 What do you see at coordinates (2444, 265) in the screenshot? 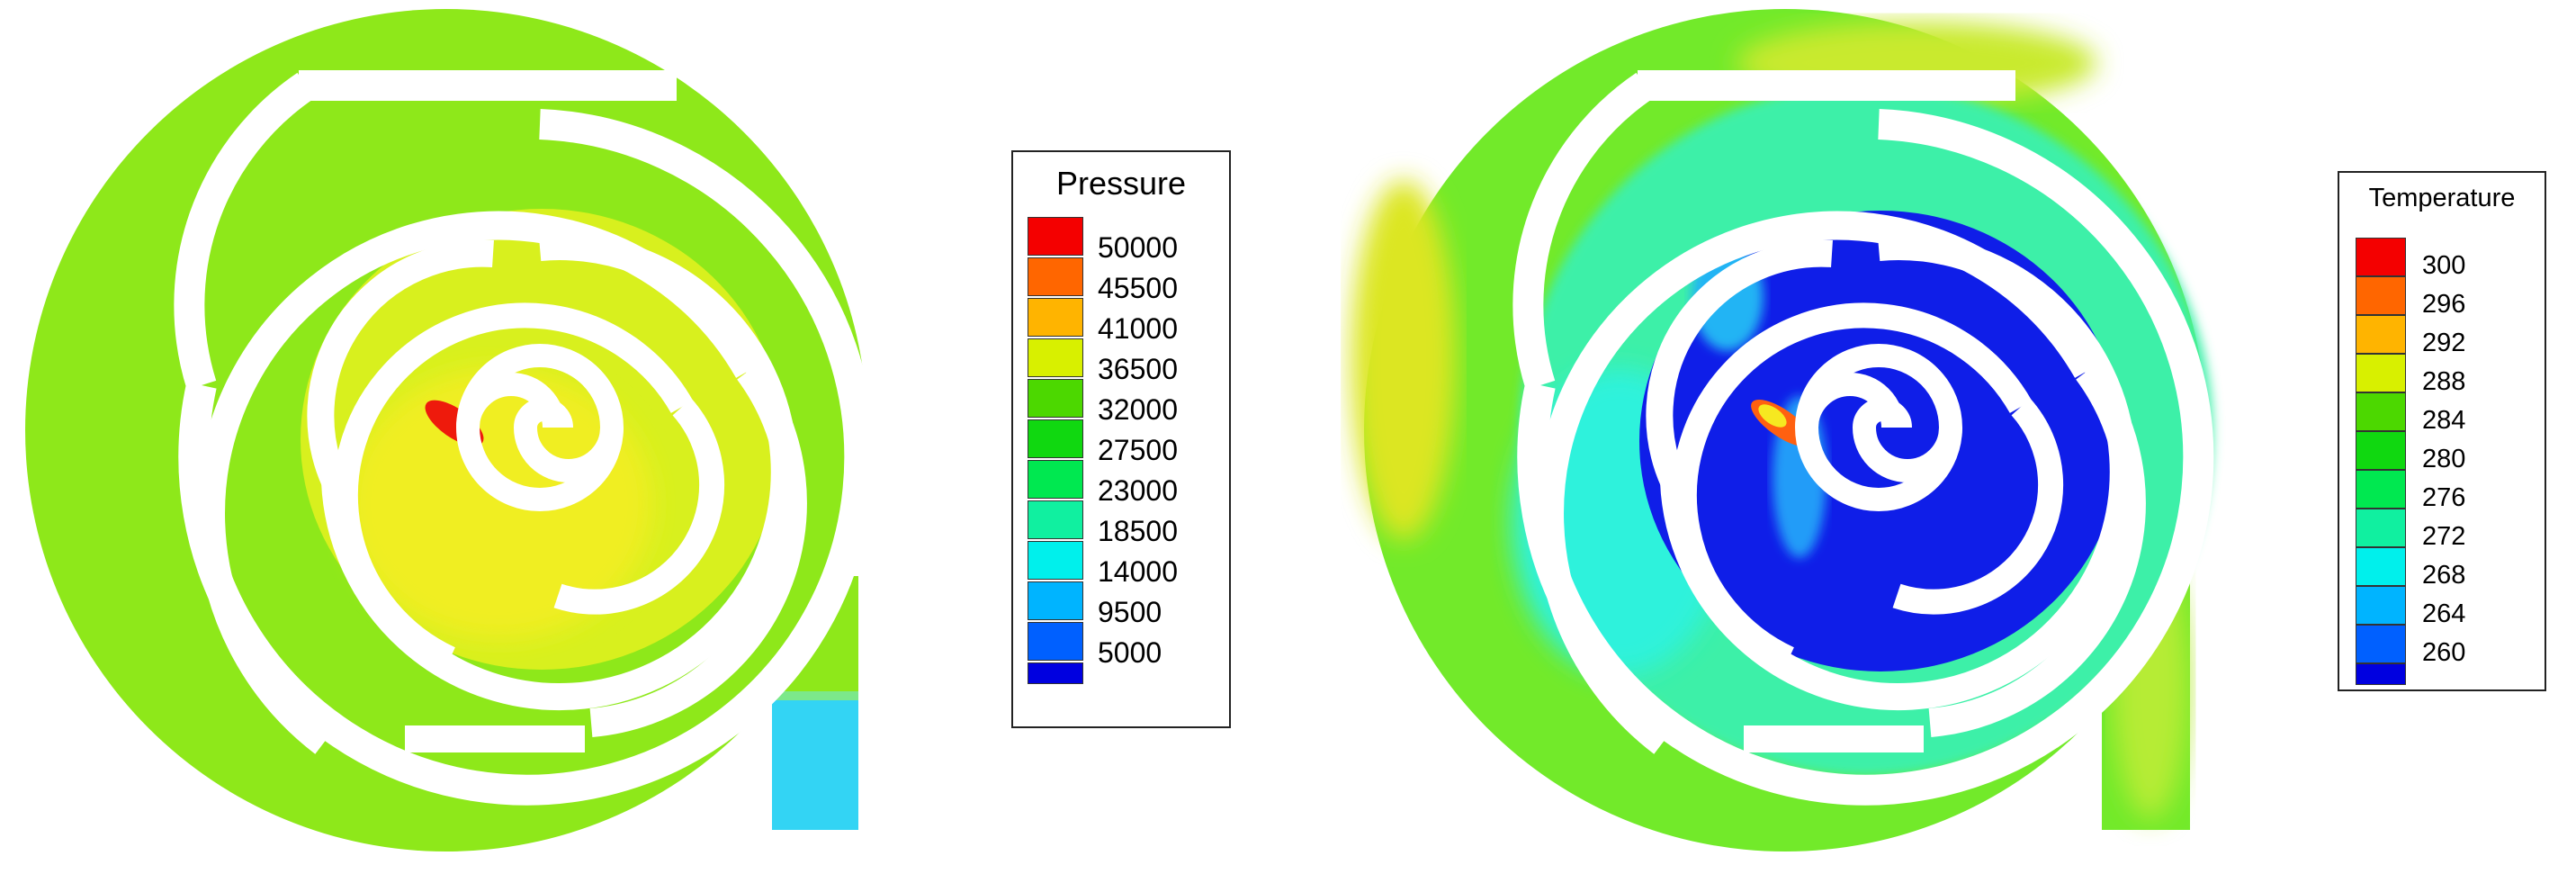
I see `temperature-legend-label: 300` at bounding box center [2444, 265].